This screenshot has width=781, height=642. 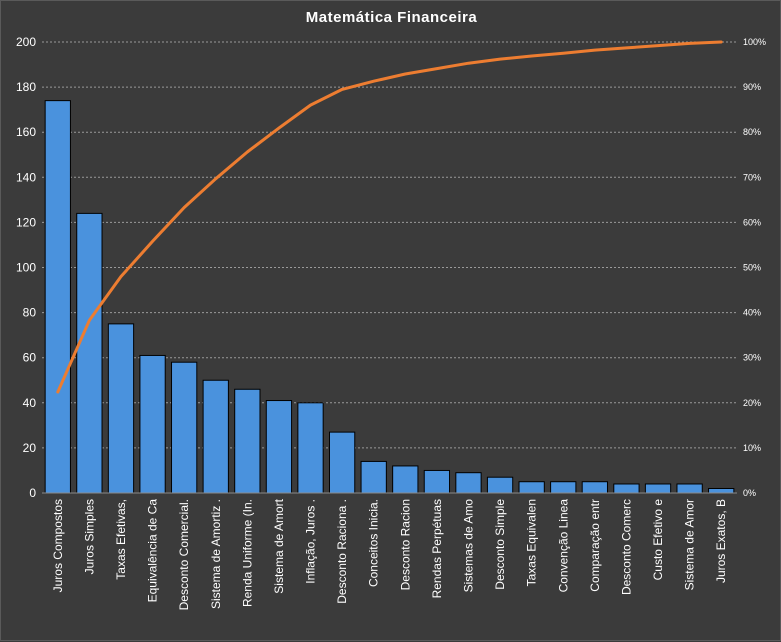 What do you see at coordinates (752, 448) in the screenshot?
I see `y-right-tick-label: 10%` at bounding box center [752, 448].